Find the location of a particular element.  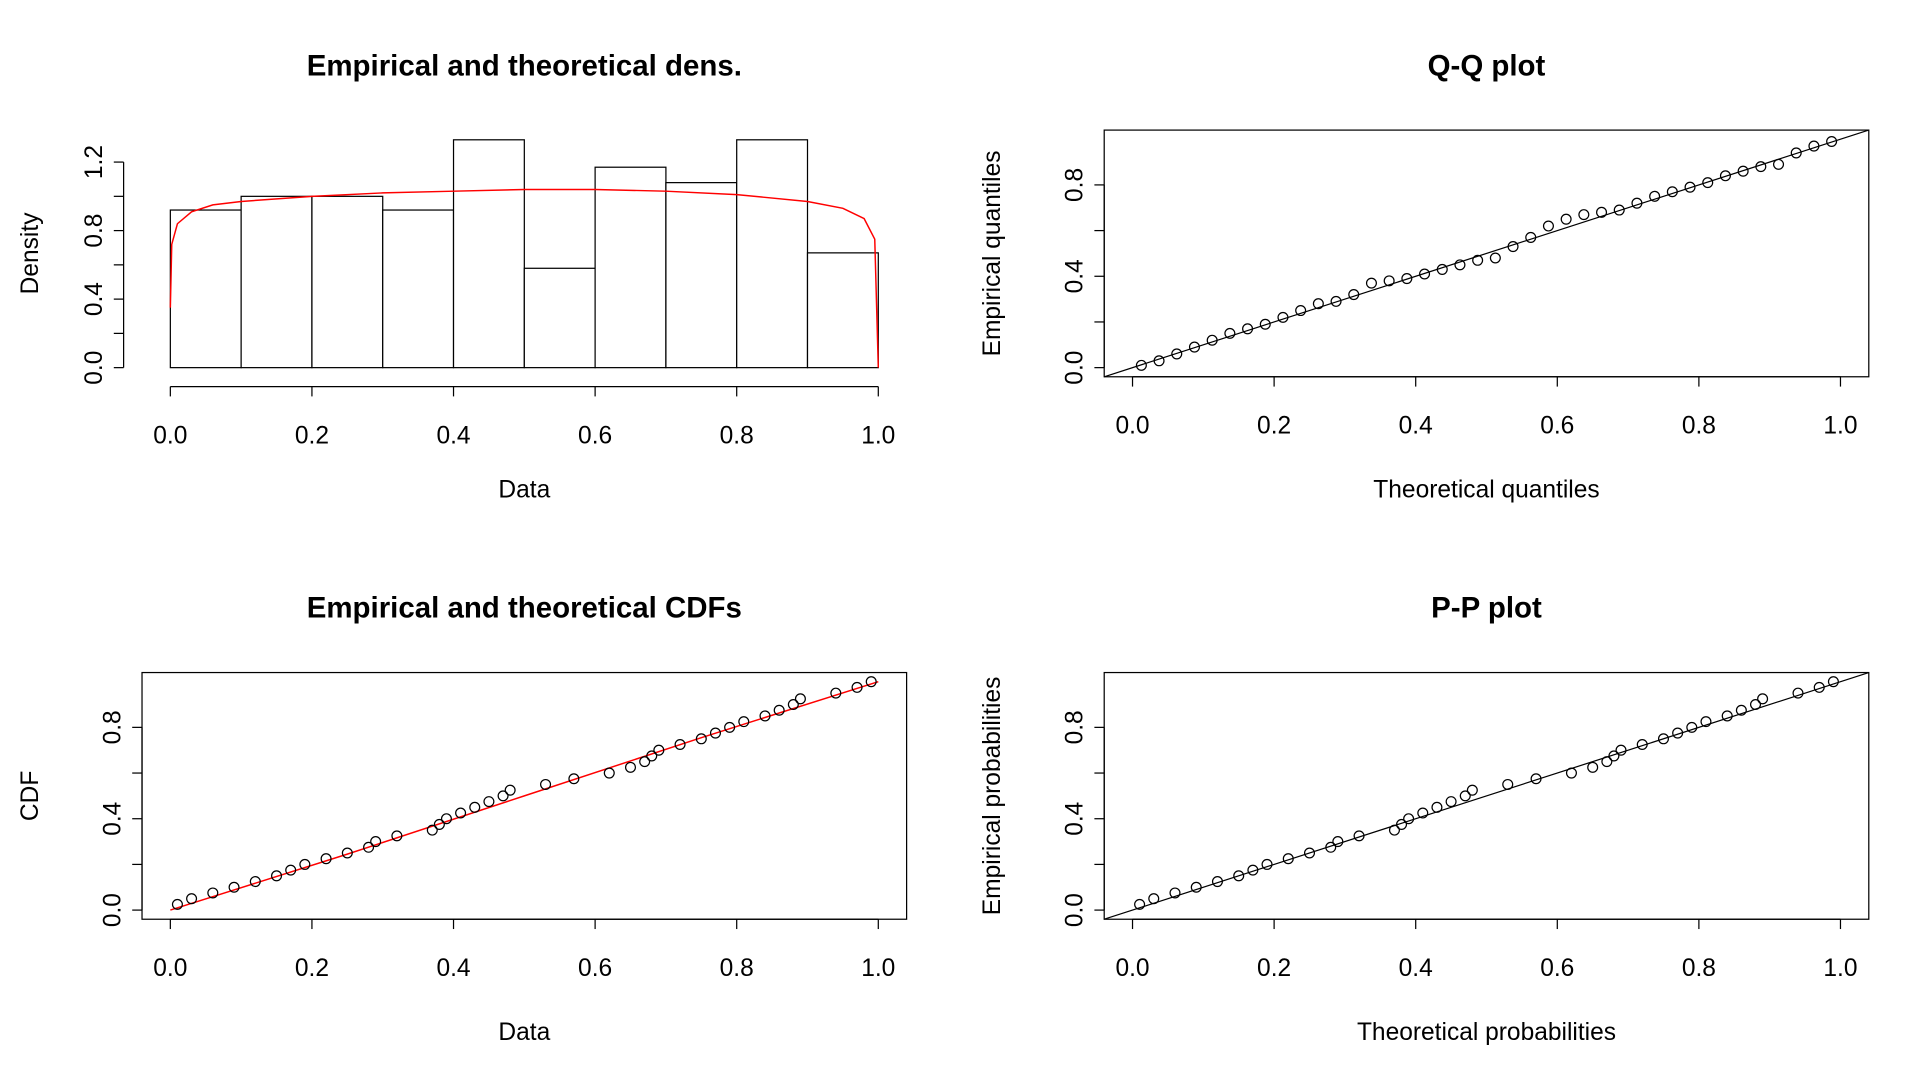

y-tick-label: 1.2 is located at coordinates (94, 162).